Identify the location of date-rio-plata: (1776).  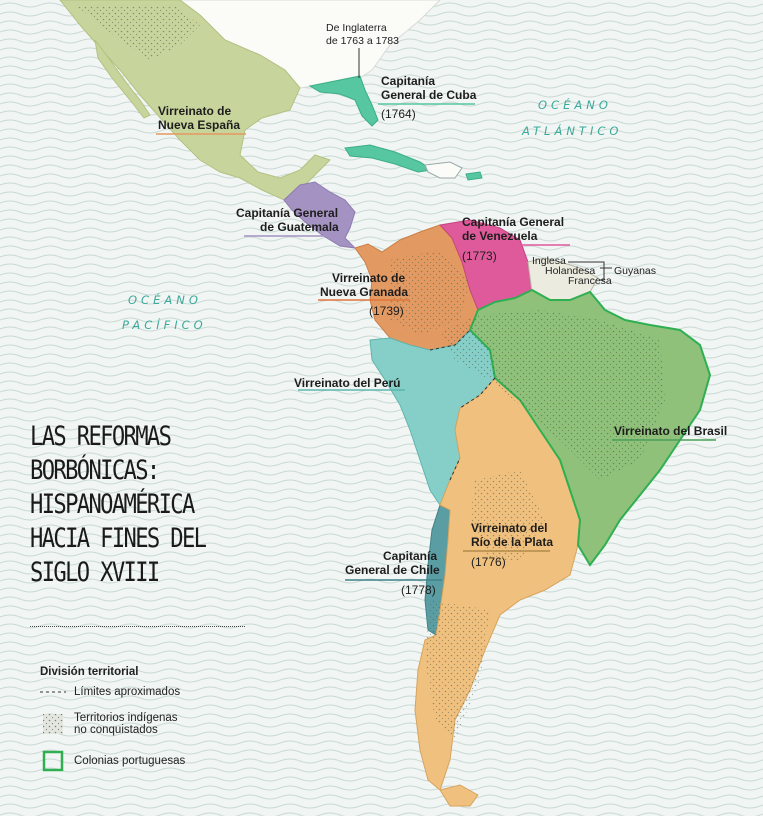
(488, 562).